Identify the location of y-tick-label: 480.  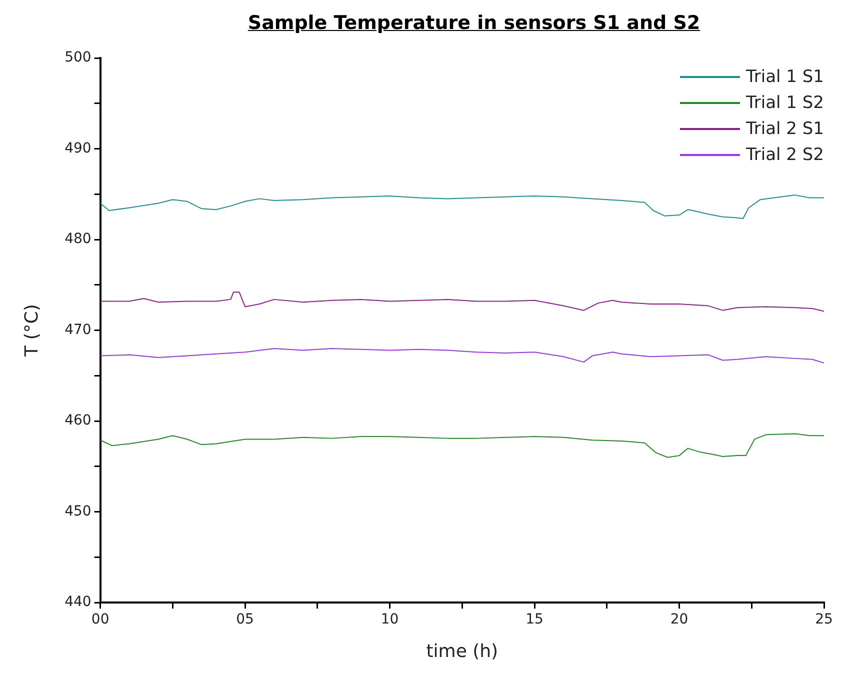
(78, 239).